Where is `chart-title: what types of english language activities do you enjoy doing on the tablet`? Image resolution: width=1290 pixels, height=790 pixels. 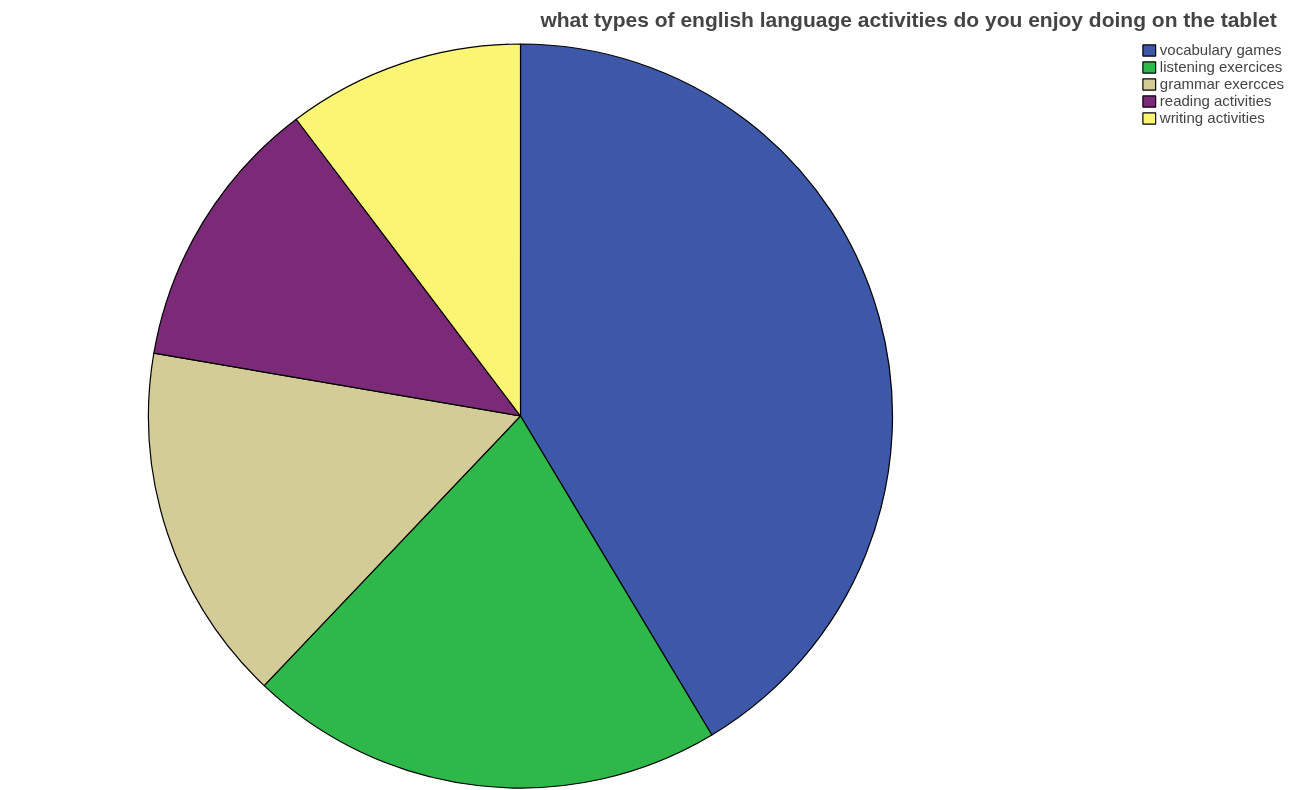
chart-title: what types of english language activities do you enjoy doing on the tablet is located at coordinates (908, 19).